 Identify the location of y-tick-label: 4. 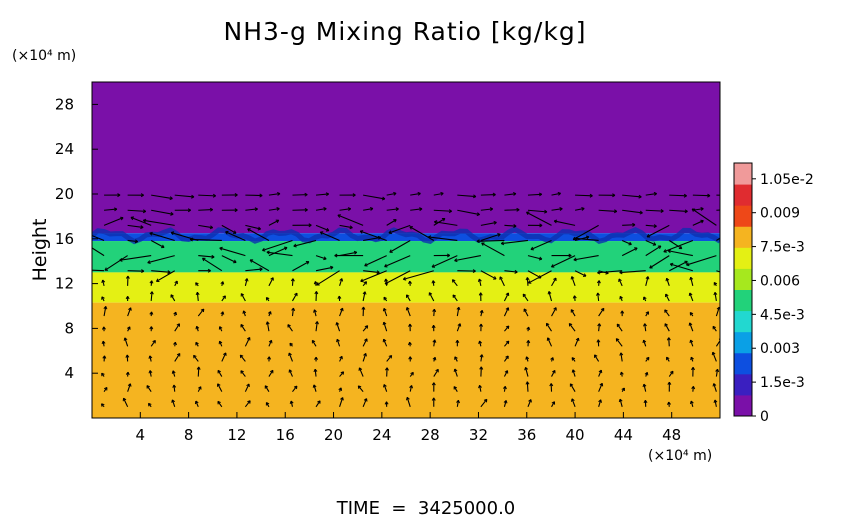
(69, 373).